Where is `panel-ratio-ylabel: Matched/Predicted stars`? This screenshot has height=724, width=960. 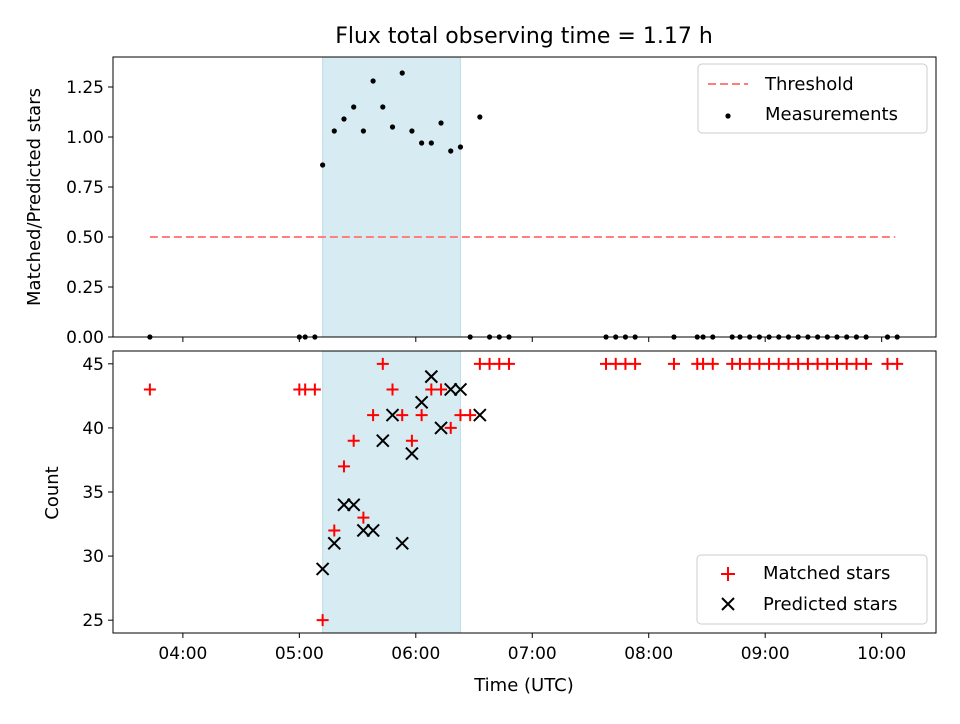 panel-ratio-ylabel: Matched/Predicted stars is located at coordinates (34, 197).